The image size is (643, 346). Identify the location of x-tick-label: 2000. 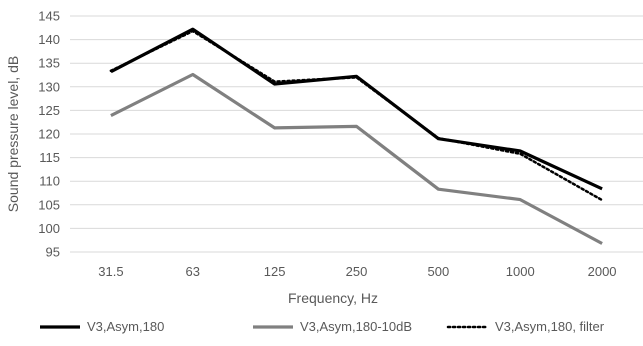
(602, 271).